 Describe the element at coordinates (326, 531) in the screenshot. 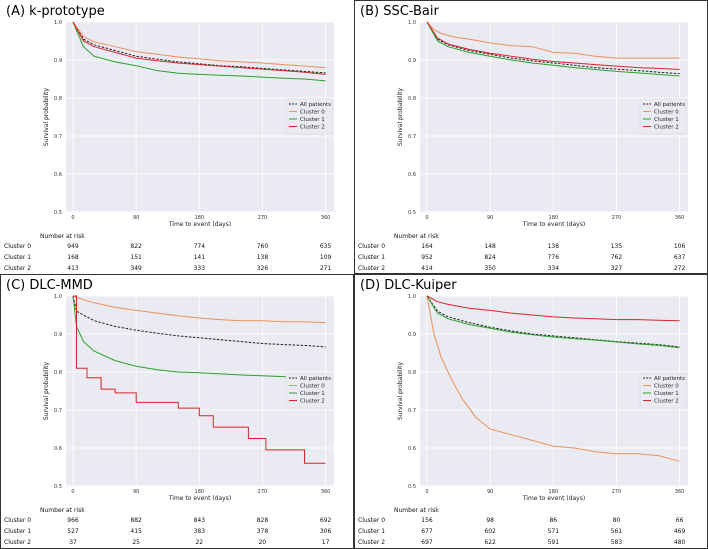

I see `risk-cell: 306` at that location.